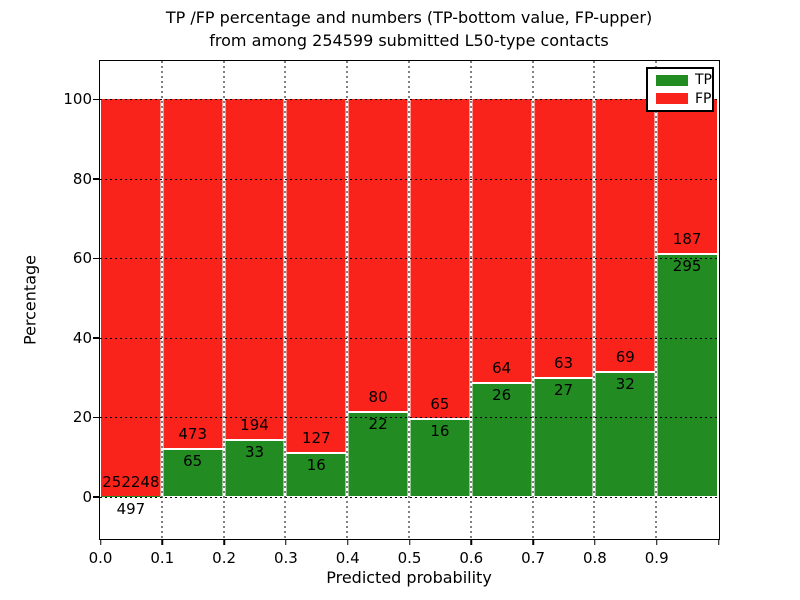 This screenshot has width=800, height=600. Describe the element at coordinates (378, 423) in the screenshot. I see `tp-count-label: 22` at that location.